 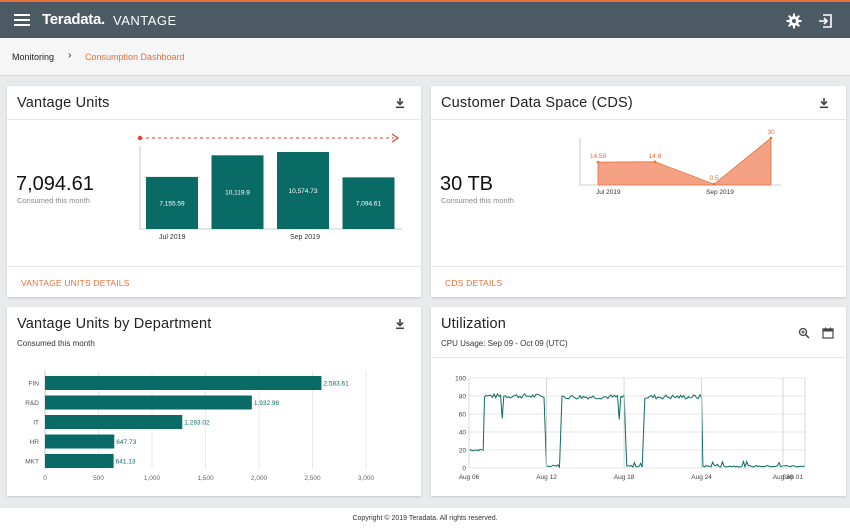 What do you see at coordinates (55, 184) in the screenshot?
I see `vantage-units-value: 7,094.61` at bounding box center [55, 184].